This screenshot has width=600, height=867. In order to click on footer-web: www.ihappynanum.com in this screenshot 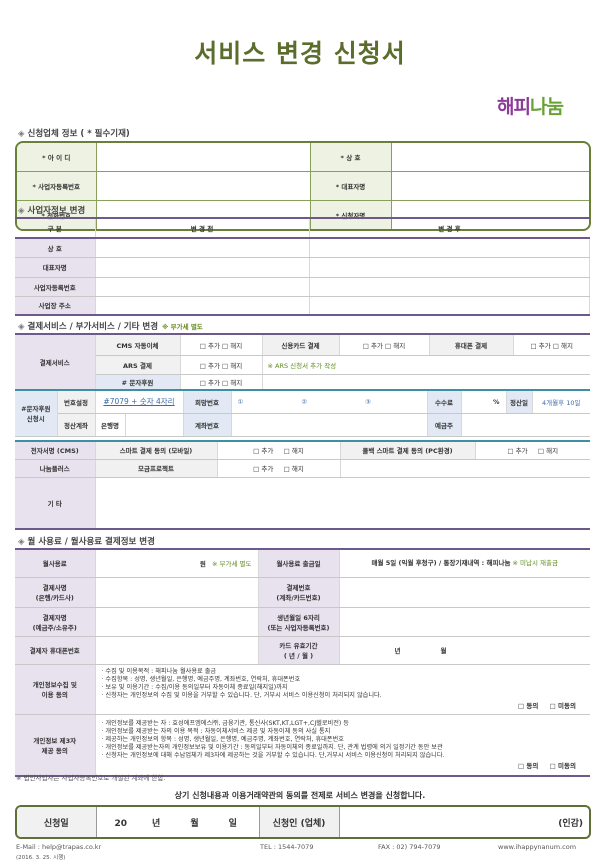, I will do `click(537, 847)`.